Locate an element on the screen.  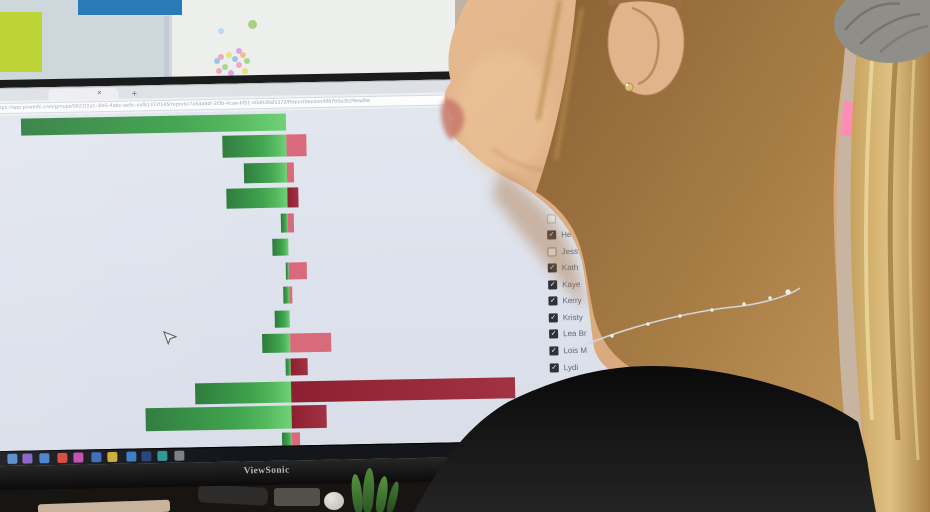
cheek-highlight is located at coordinates (504, 112).